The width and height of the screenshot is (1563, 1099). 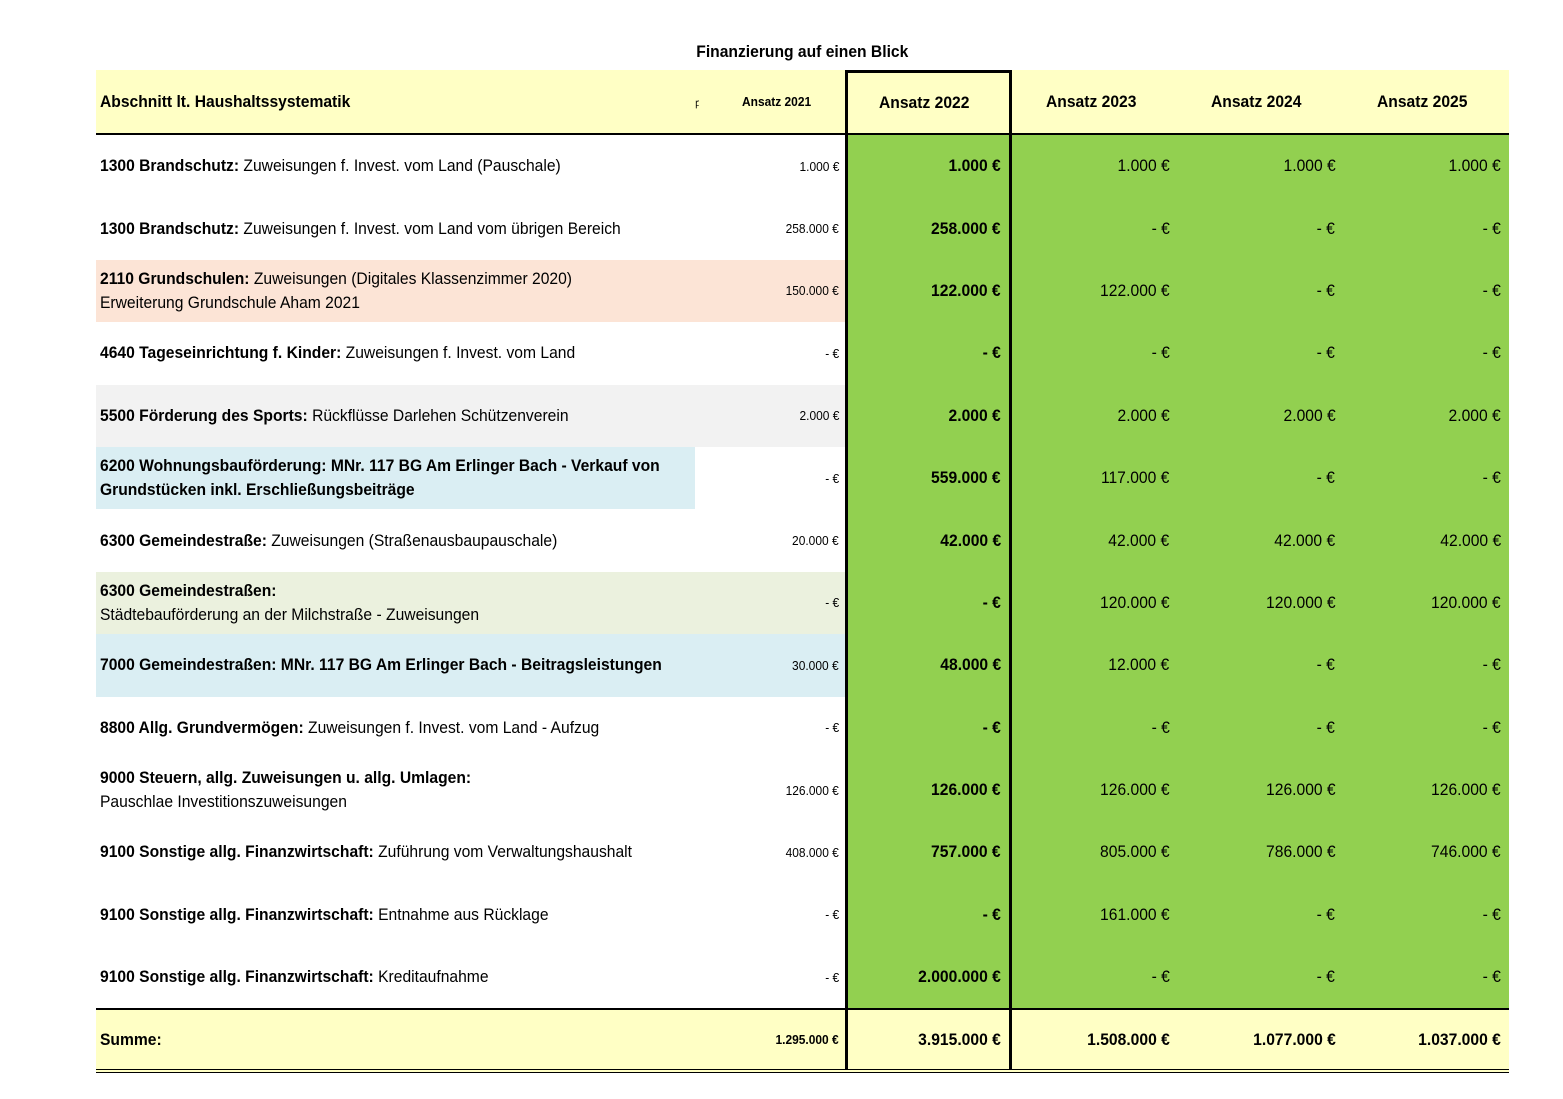 I want to click on cell-y2023: 117.000 €, so click(x=1095, y=478).